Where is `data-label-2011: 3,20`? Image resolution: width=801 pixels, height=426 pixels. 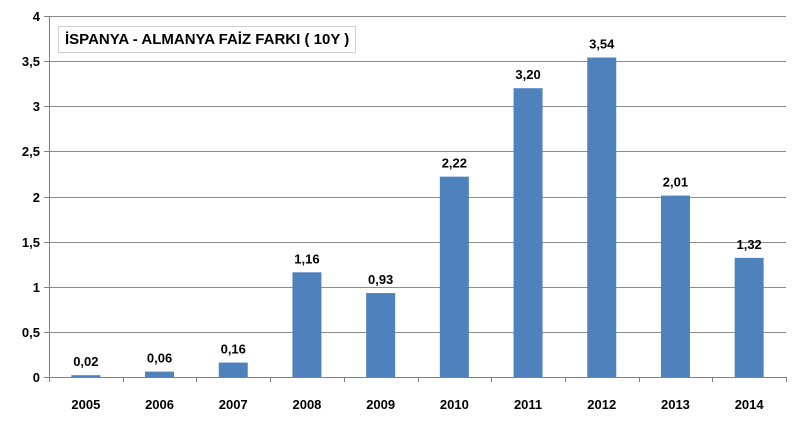 data-label-2011: 3,20 is located at coordinates (527, 74).